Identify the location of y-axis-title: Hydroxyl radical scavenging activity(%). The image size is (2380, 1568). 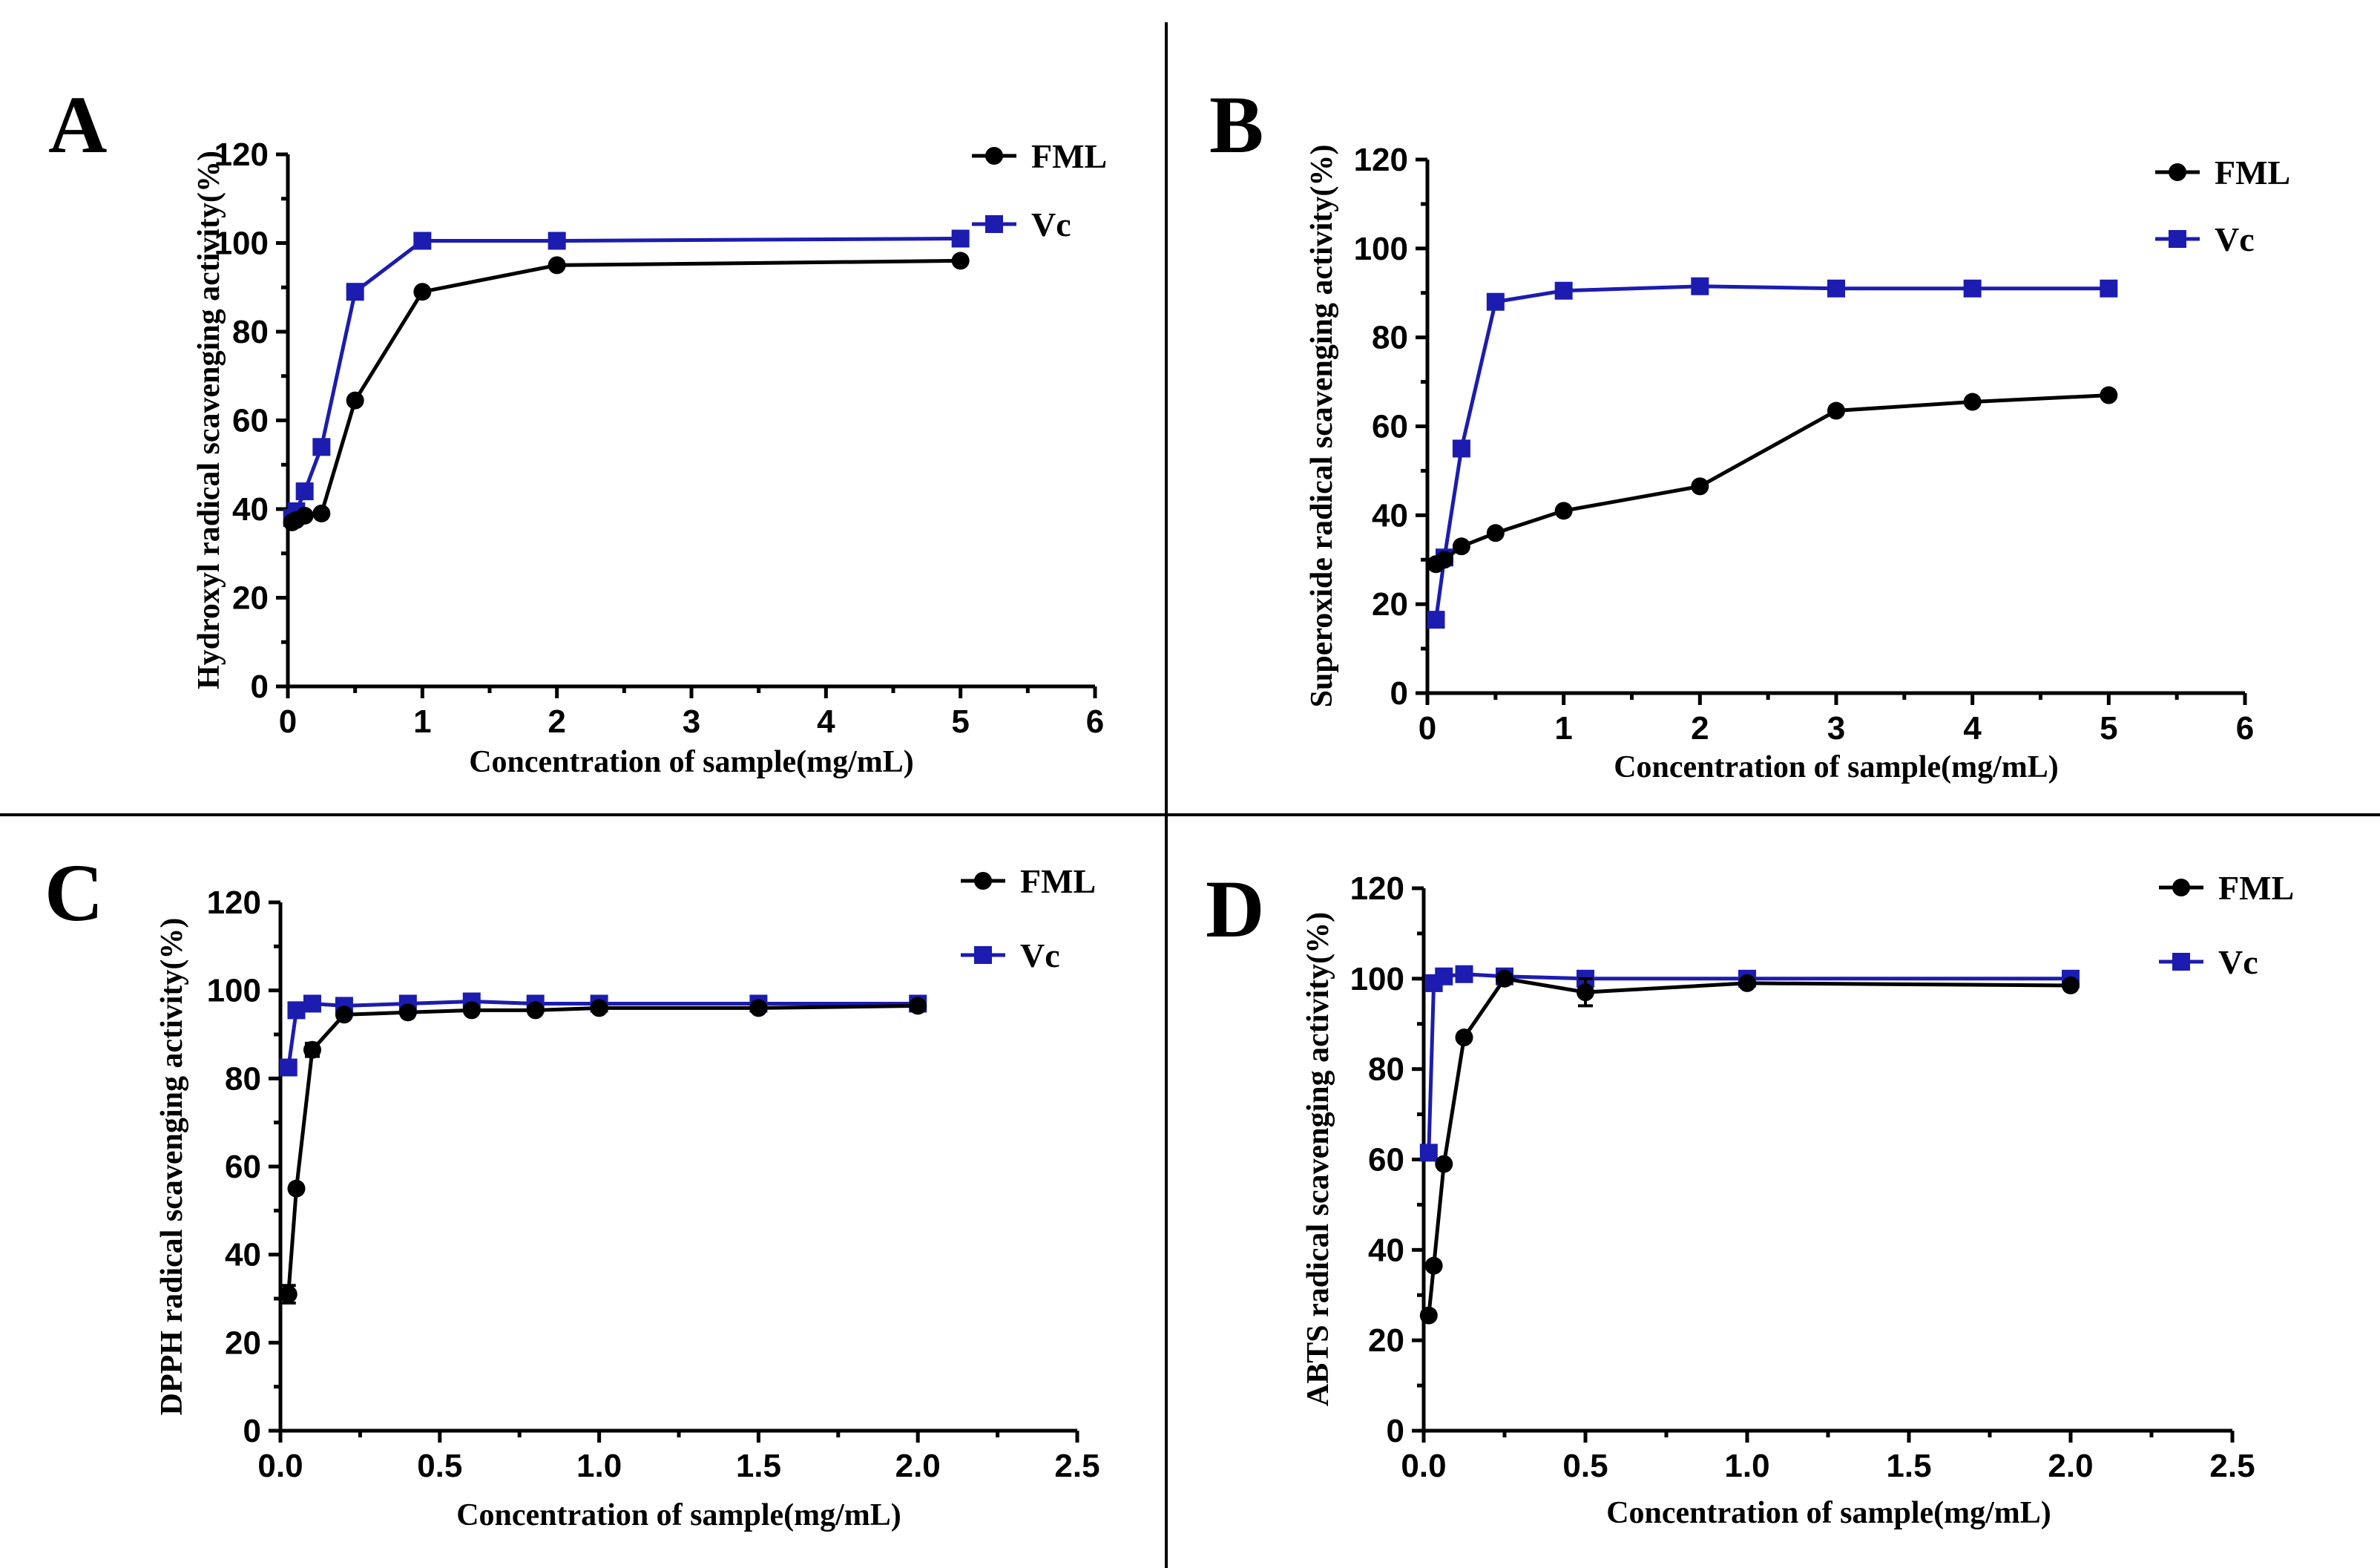
(209, 420).